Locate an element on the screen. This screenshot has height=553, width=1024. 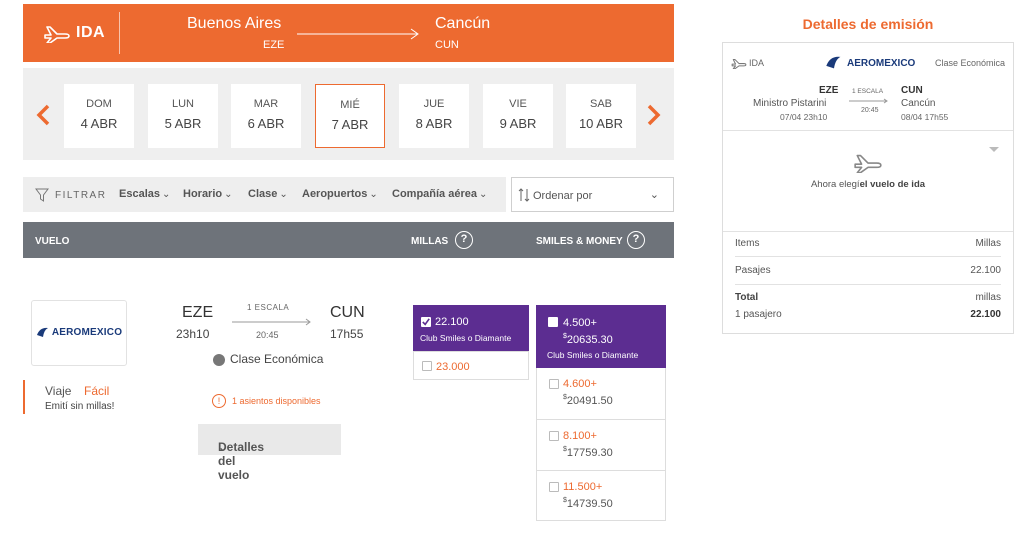
chevron-right-icon is located at coordinates (654, 115).